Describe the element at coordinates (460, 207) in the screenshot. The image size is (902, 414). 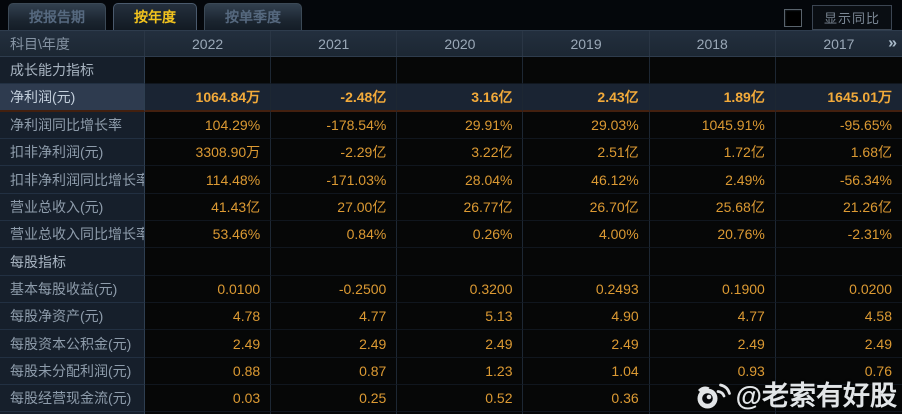
I see `cell-value: 26.77亿` at that location.